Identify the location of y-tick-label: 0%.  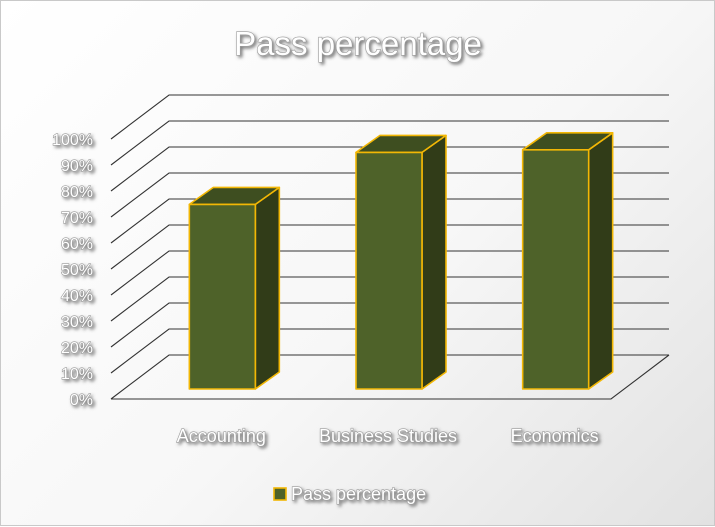
(81, 400).